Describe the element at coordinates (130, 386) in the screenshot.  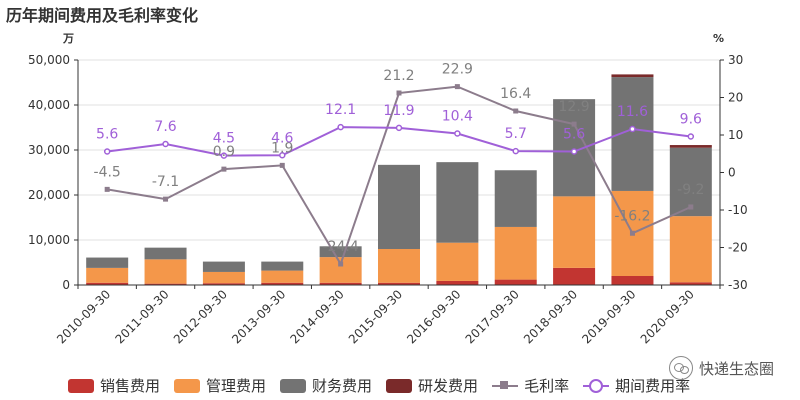
I see `legend-label: 销售费用` at that location.